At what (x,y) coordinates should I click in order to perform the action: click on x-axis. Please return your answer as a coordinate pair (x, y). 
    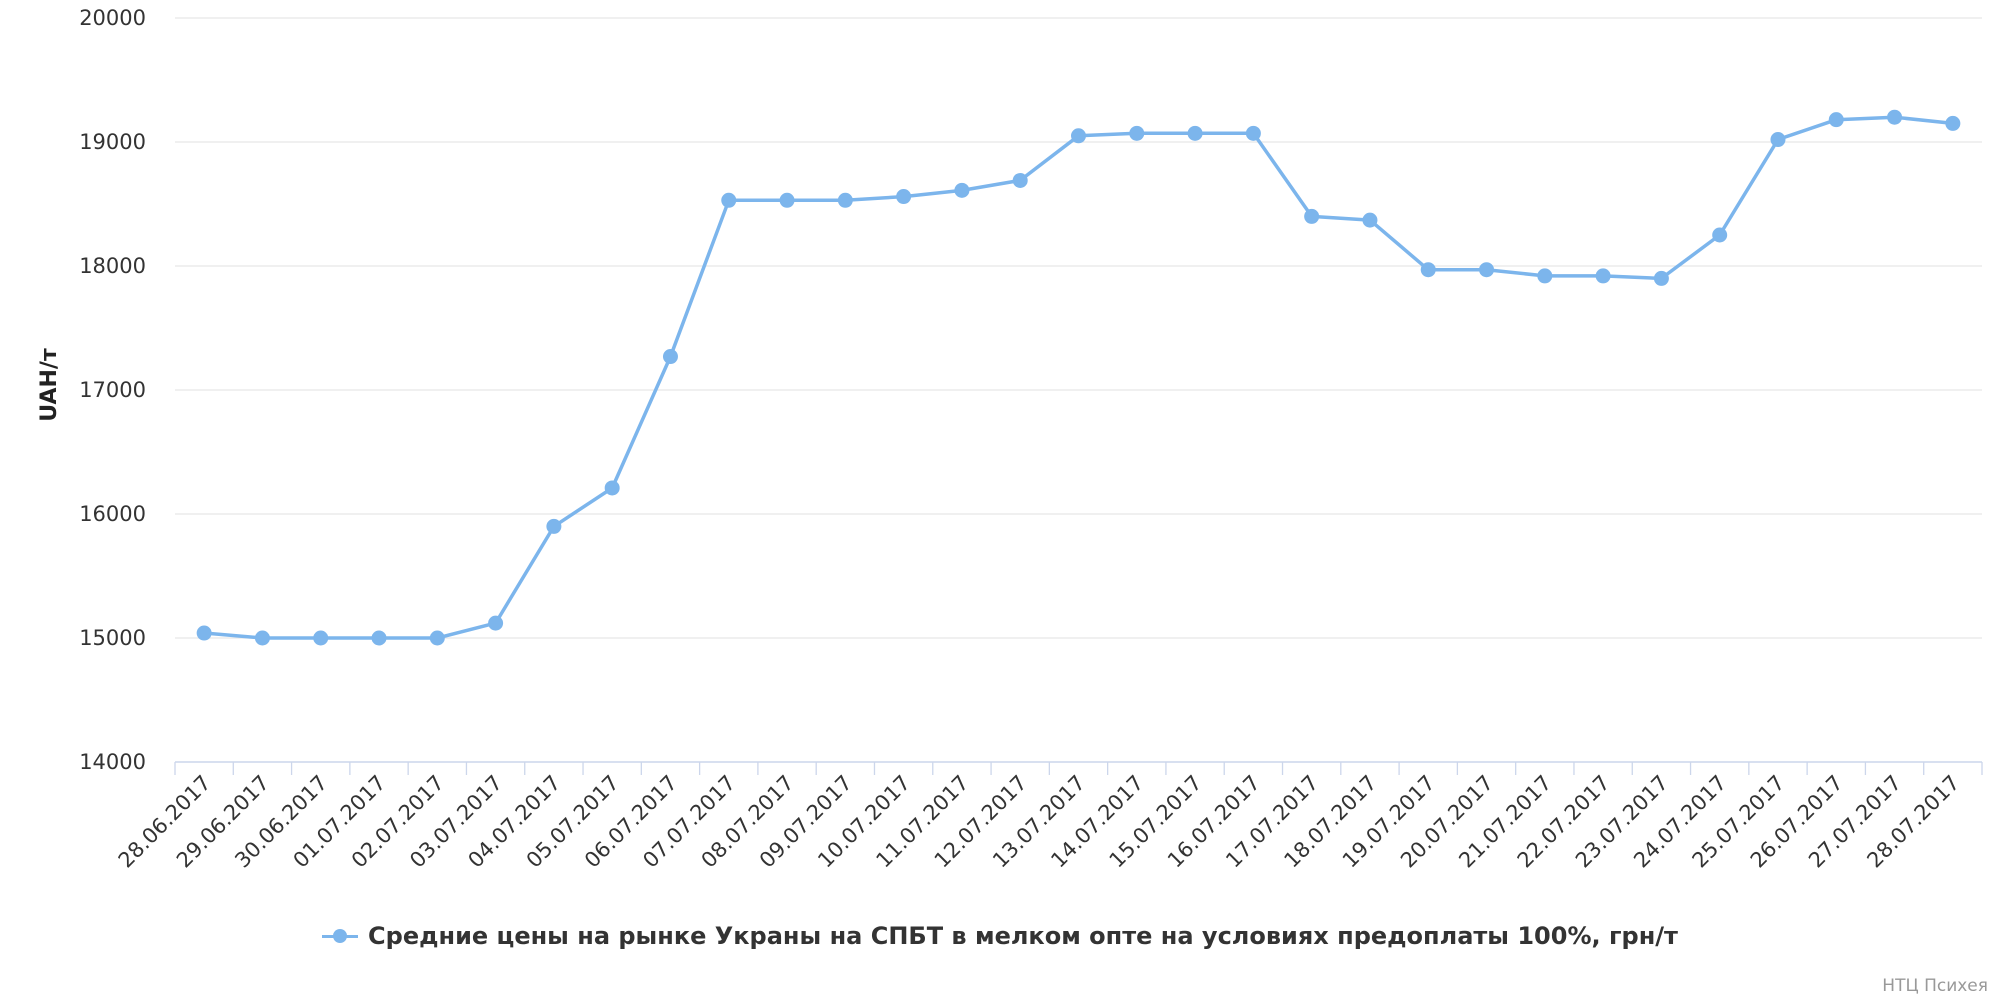
    Looking at the image, I should click on (1078, 768).